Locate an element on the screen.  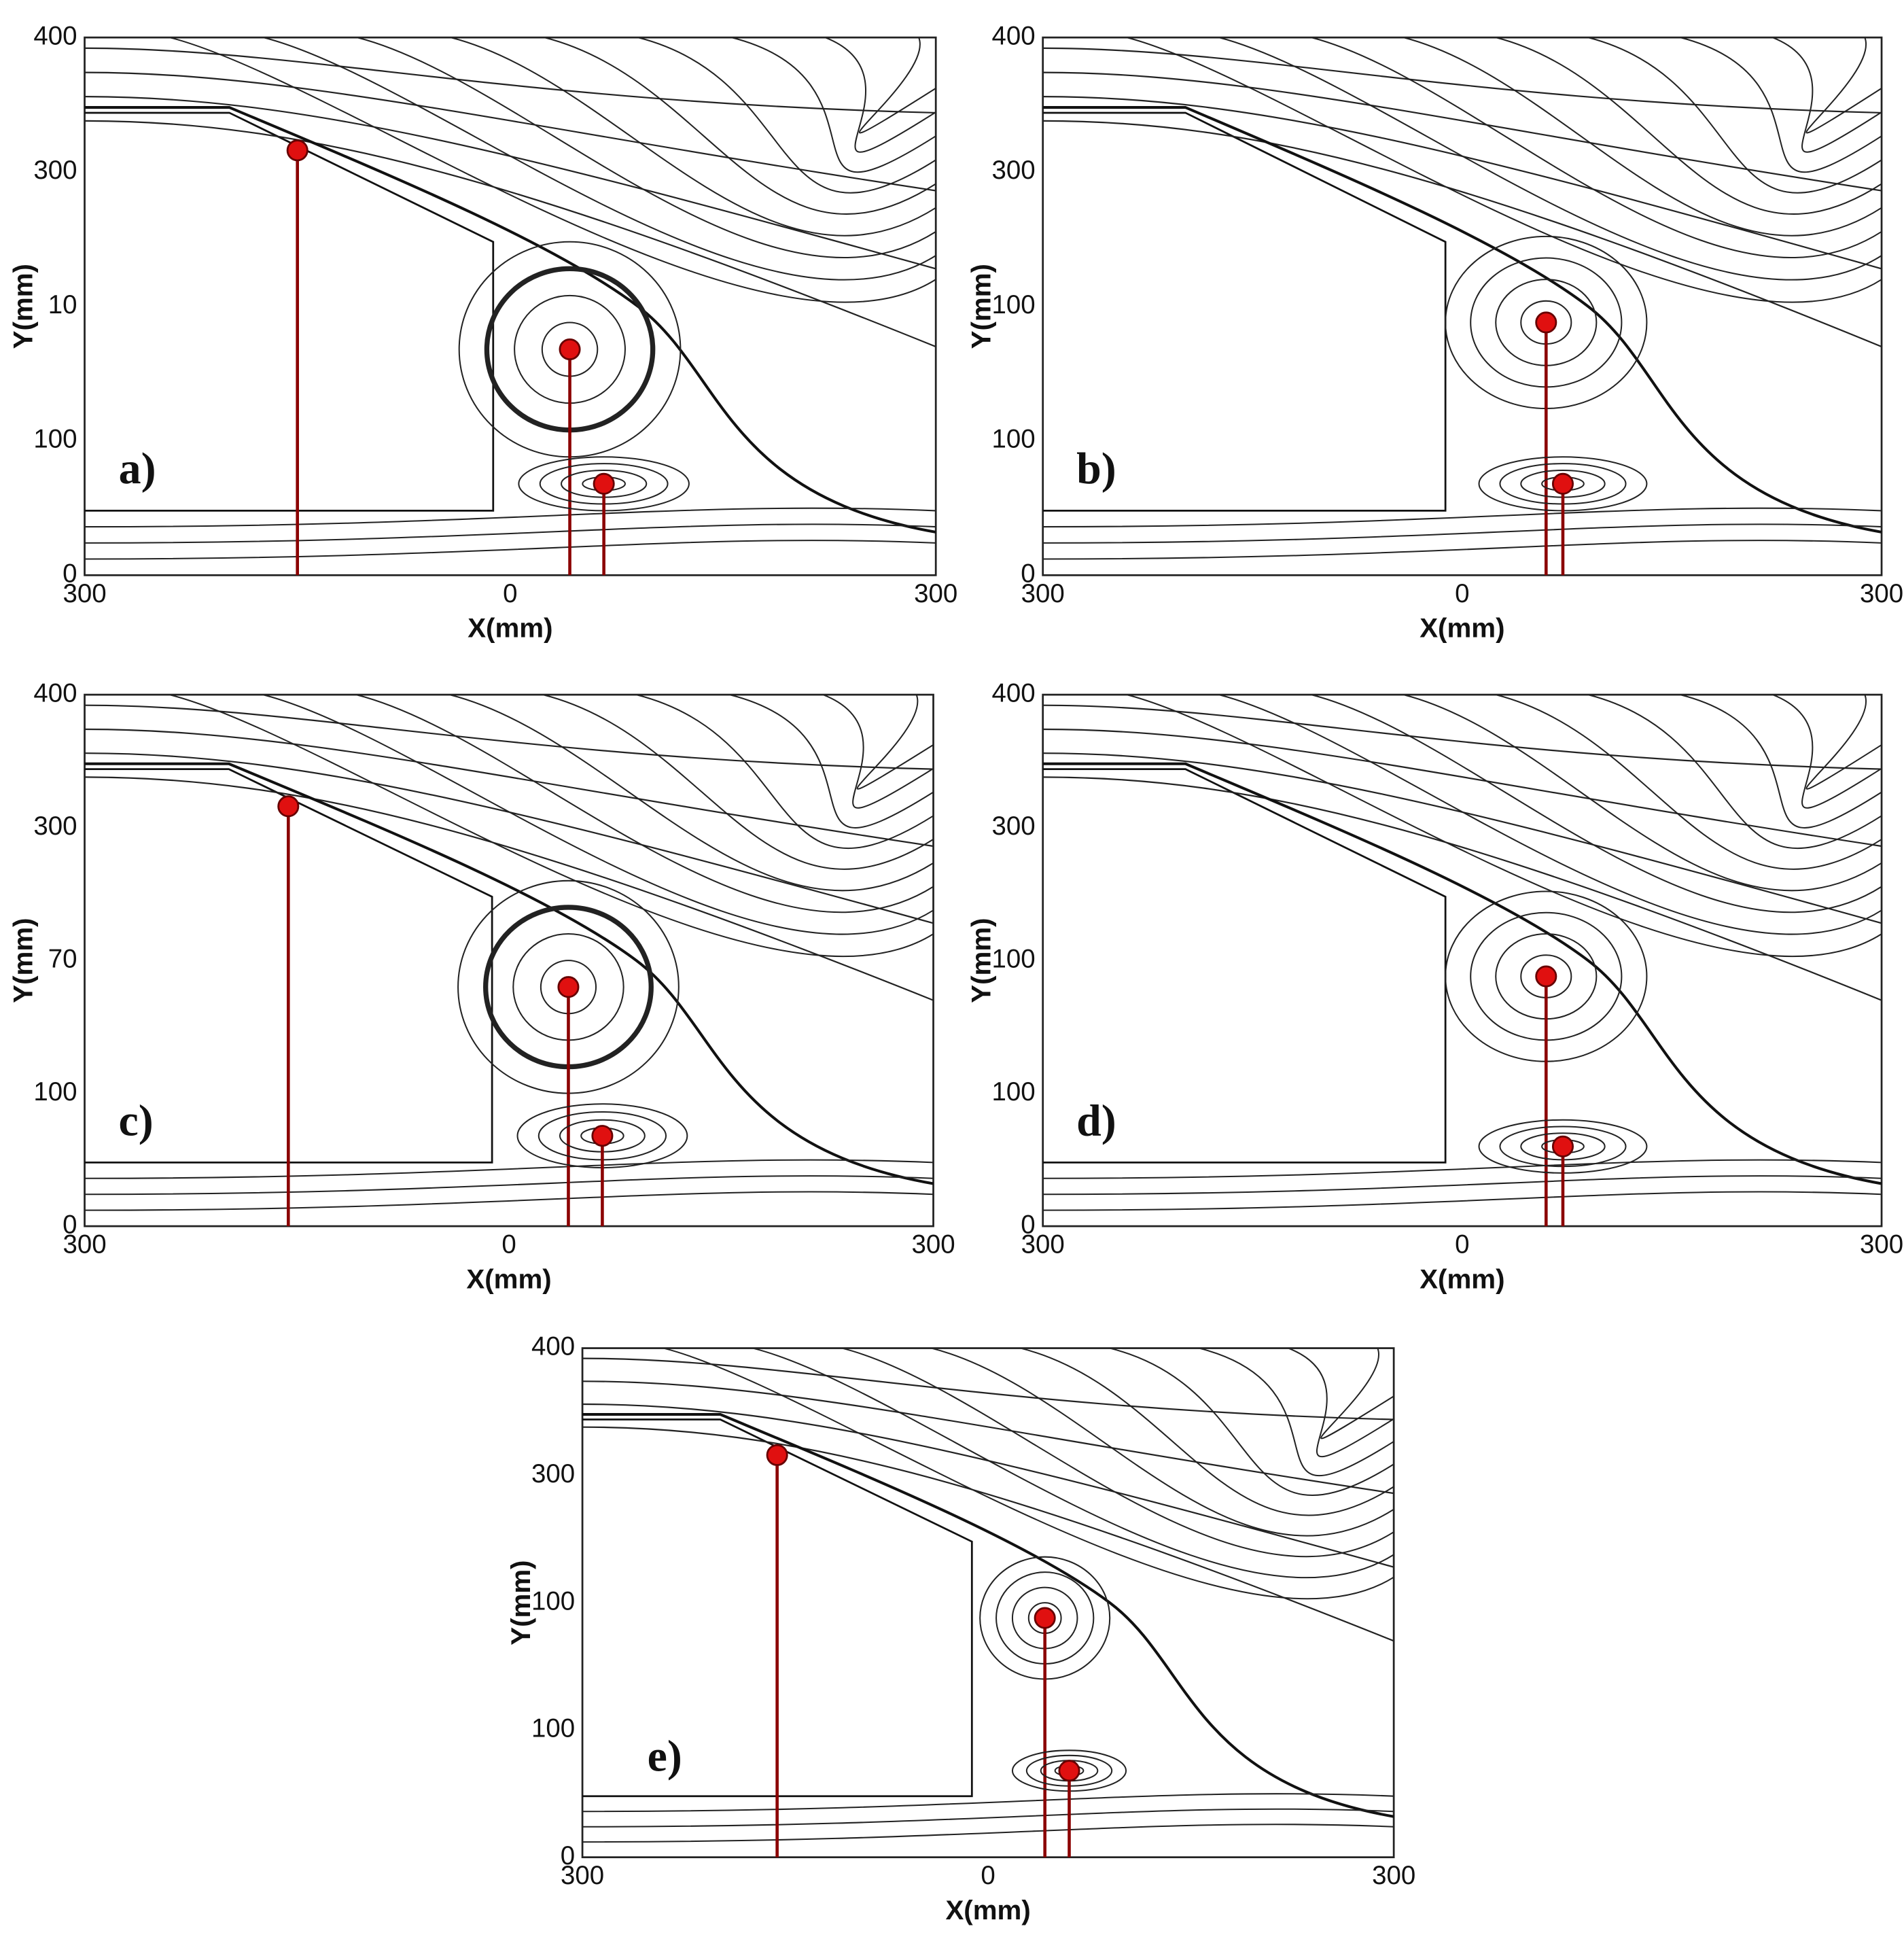
y-tick-label: 10 is located at coordinates (62, 304).